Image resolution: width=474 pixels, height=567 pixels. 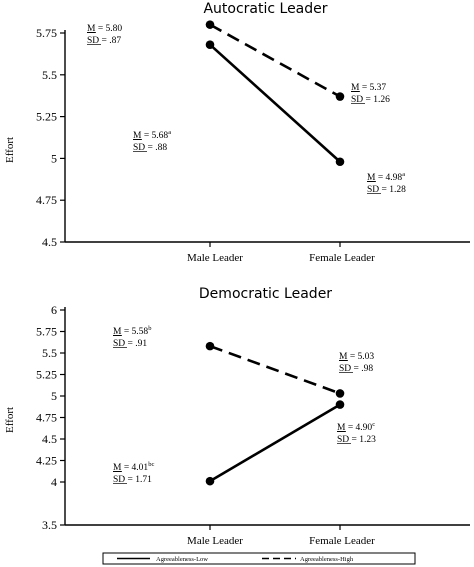 What do you see at coordinates (265, 294) in the screenshot?
I see `chart-title: Democratic Leader` at bounding box center [265, 294].